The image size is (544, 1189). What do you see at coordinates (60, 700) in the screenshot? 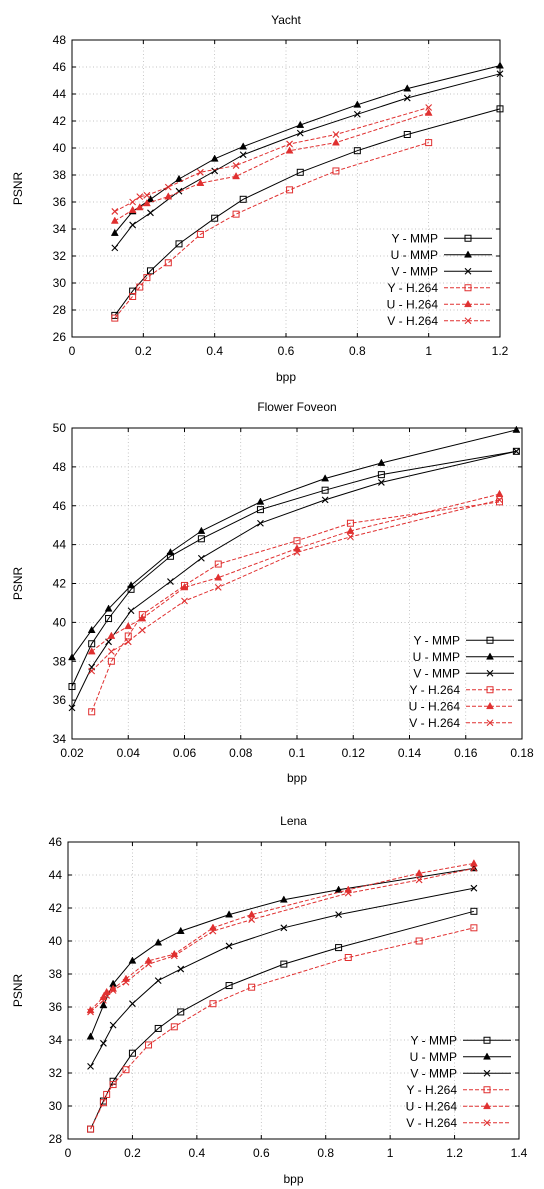
I see `y-tick-label: 36` at bounding box center [60, 700].